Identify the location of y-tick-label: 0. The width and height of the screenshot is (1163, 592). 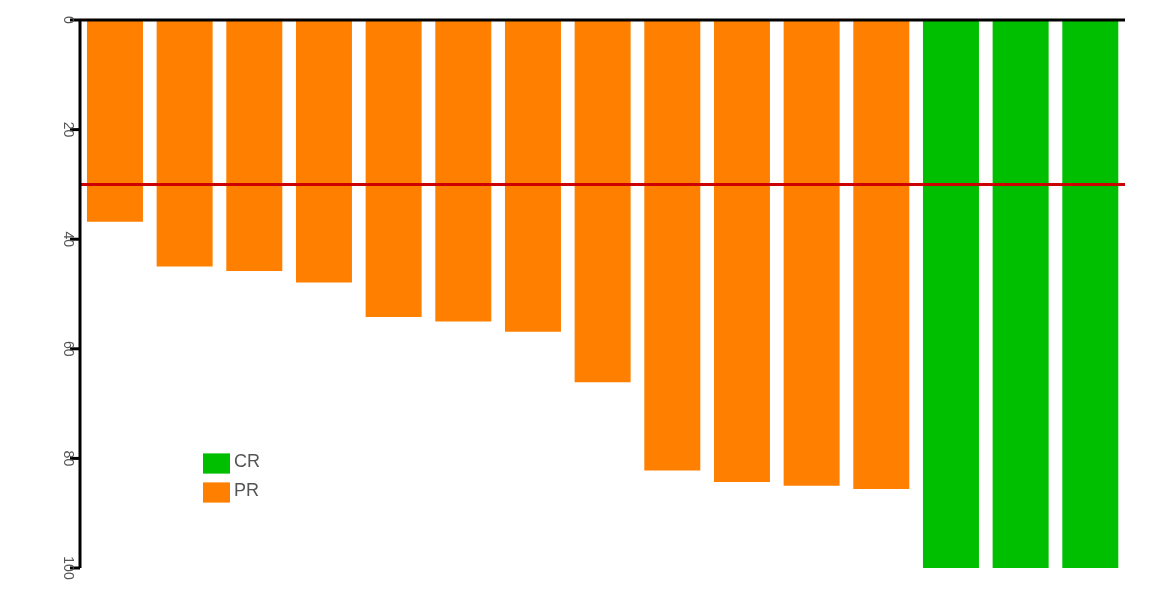
(69, 20).